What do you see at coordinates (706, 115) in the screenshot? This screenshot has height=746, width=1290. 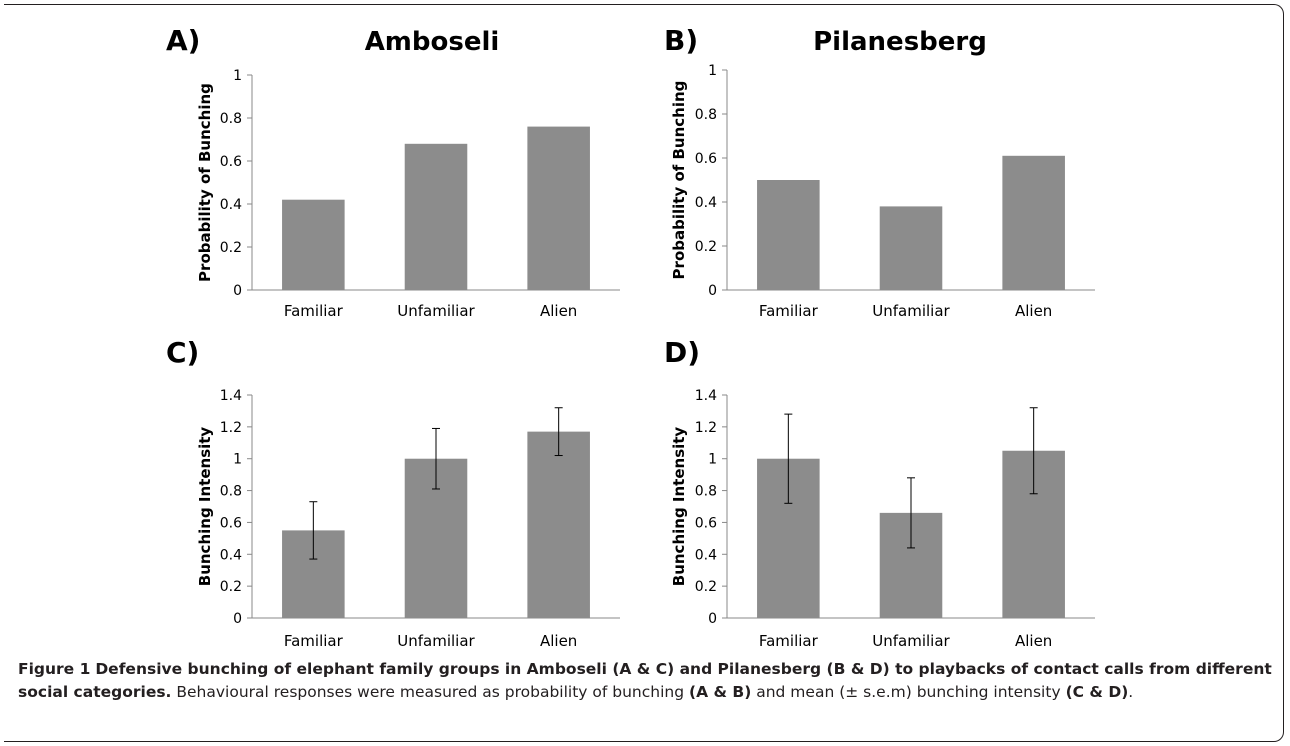 I see `chart-2-y-tick-label: 0.8` at bounding box center [706, 115].